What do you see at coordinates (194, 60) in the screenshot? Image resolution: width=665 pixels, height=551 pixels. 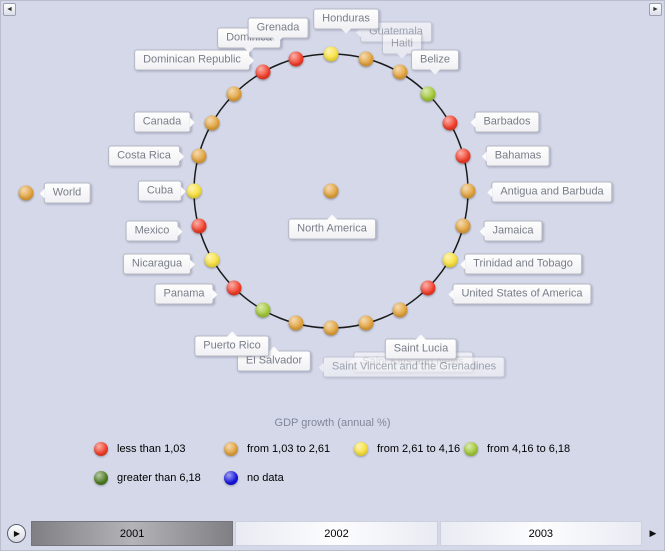 I see `node-label-dominican-republic: Dominican Republic` at bounding box center [194, 60].